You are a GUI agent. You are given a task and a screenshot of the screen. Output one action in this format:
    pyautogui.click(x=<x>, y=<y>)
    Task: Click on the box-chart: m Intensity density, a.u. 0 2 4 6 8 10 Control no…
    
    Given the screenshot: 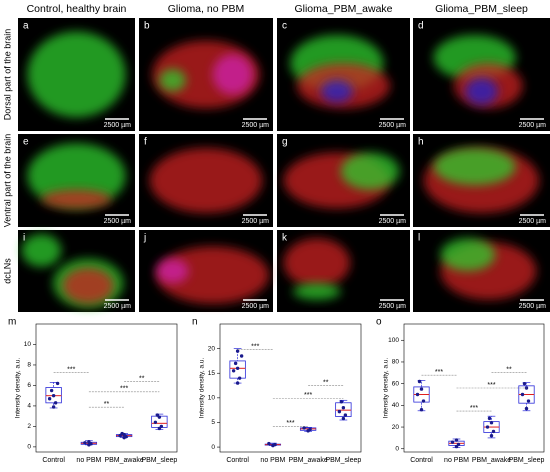 What is the action you would take?
    pyautogui.click(x=92, y=390)
    